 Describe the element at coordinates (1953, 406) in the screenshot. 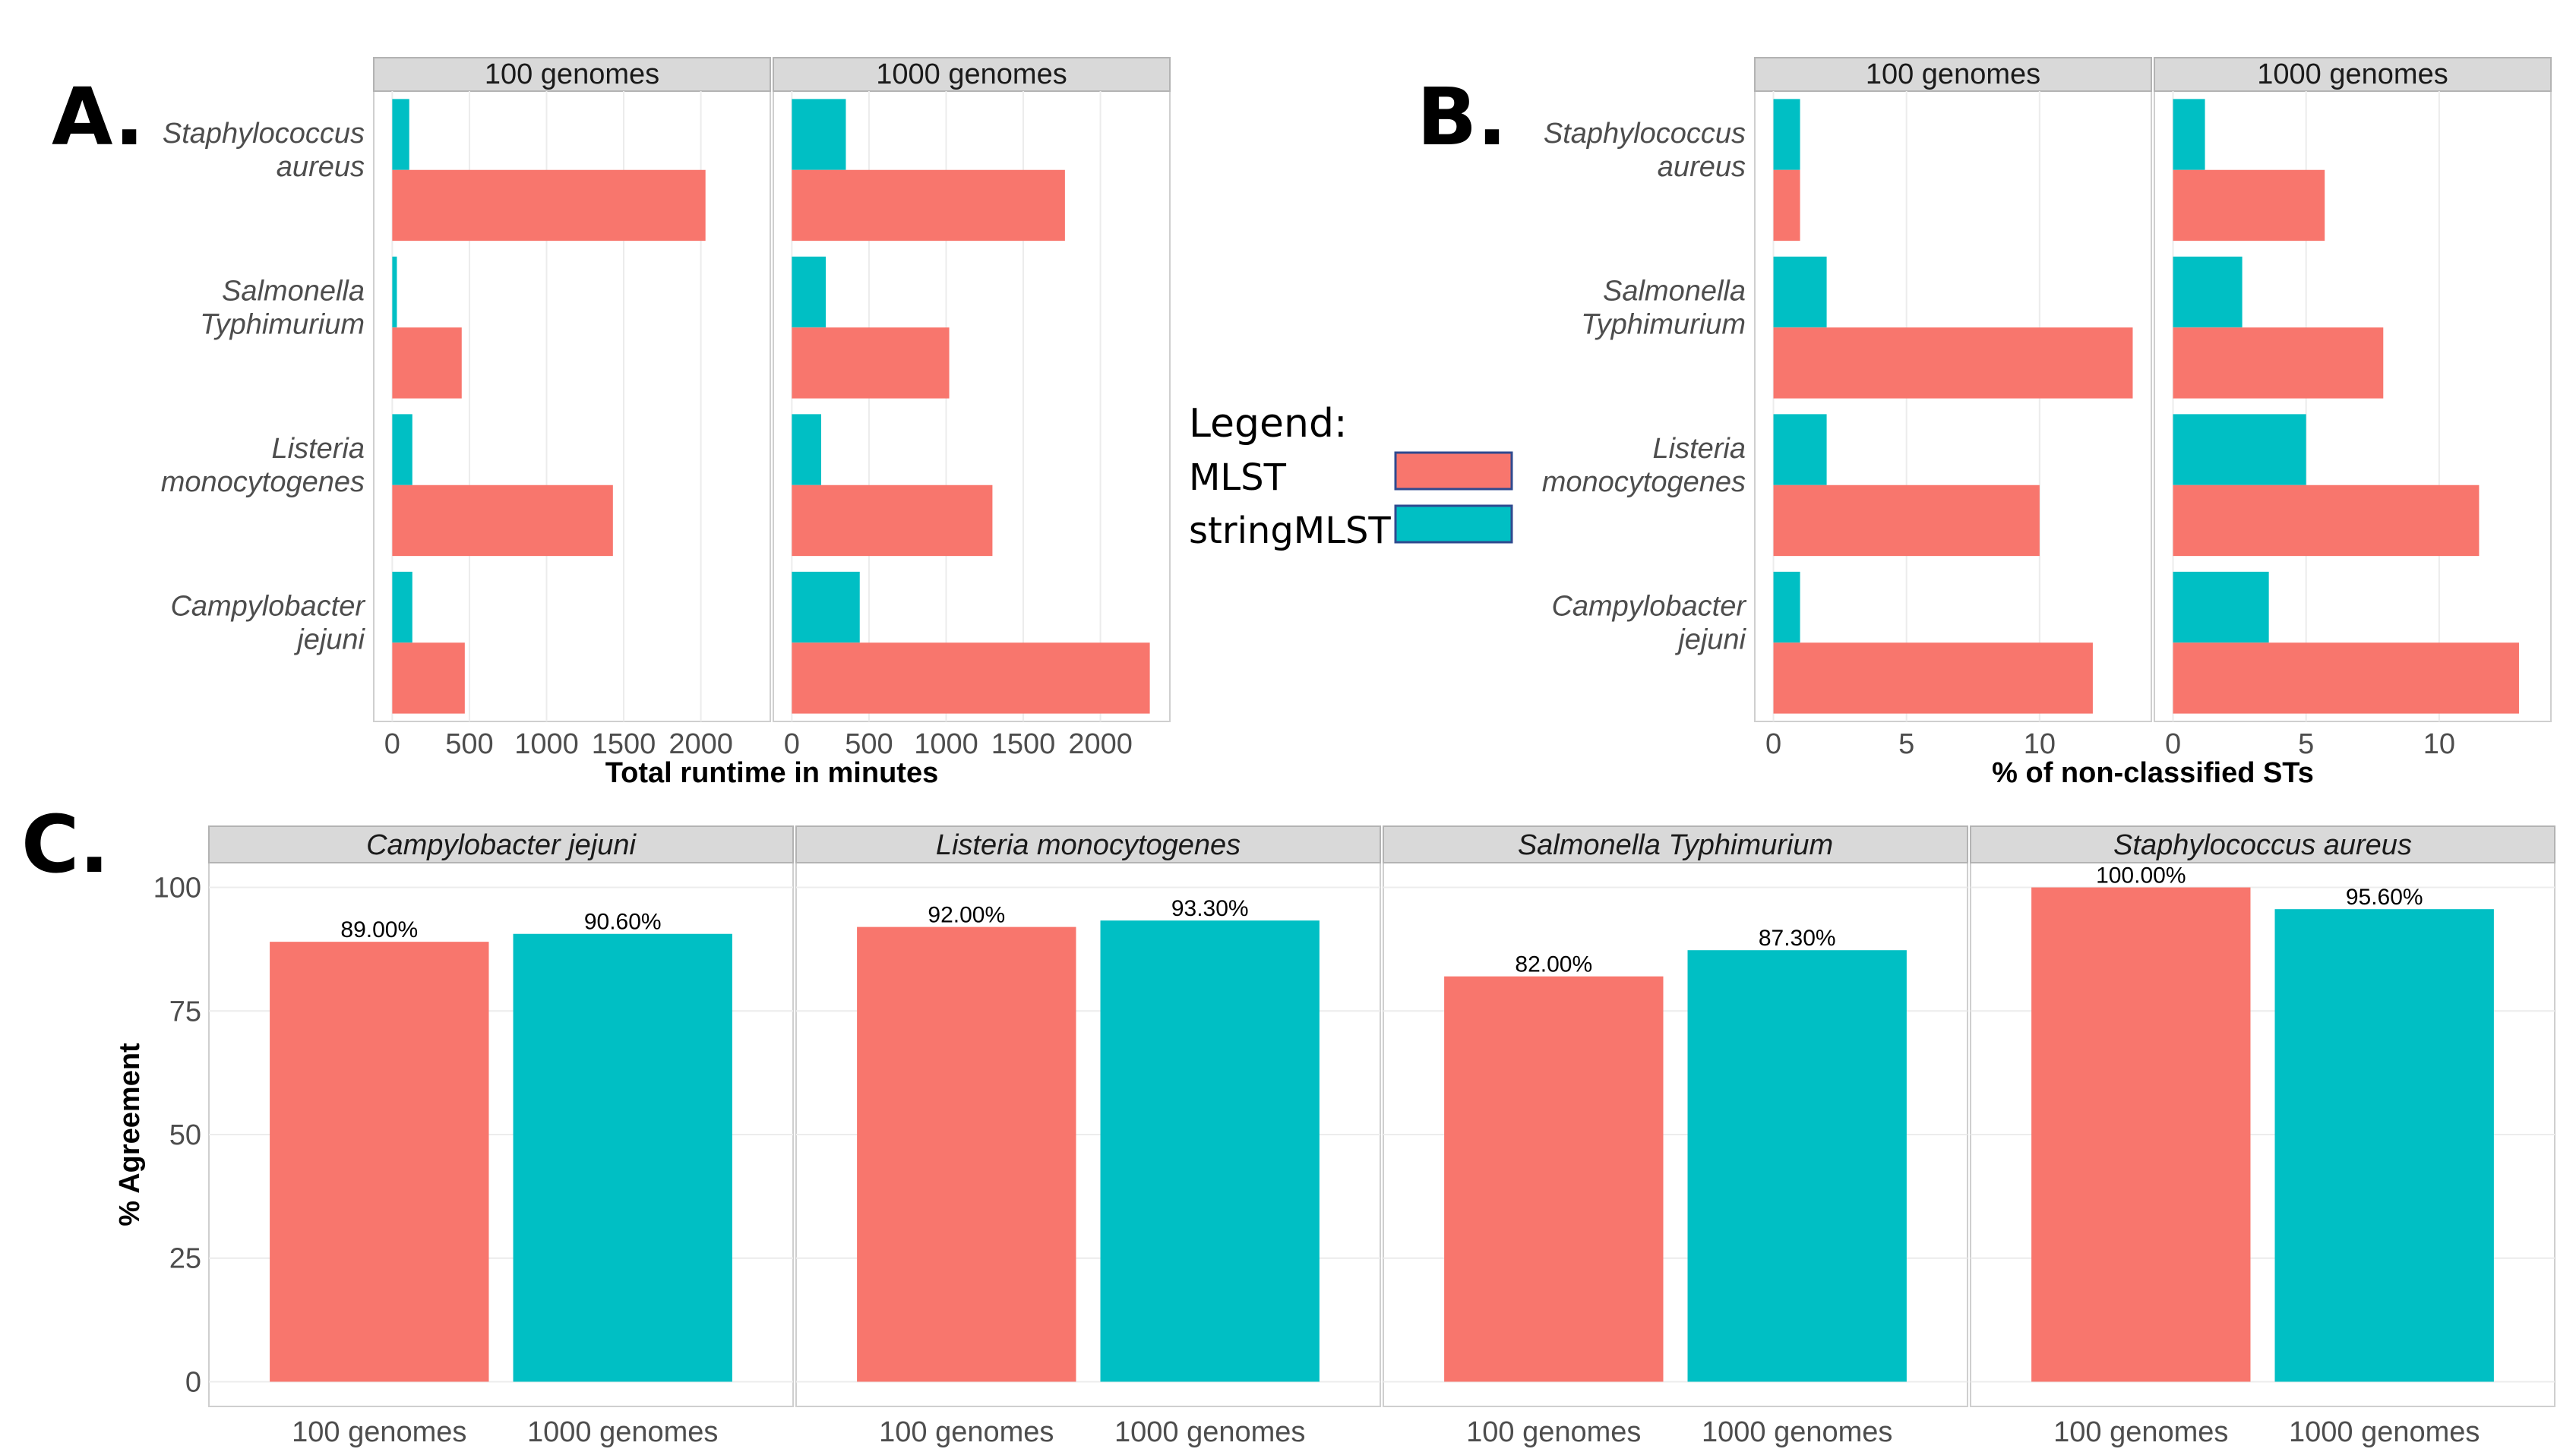

I see `facet-panel` at that location.